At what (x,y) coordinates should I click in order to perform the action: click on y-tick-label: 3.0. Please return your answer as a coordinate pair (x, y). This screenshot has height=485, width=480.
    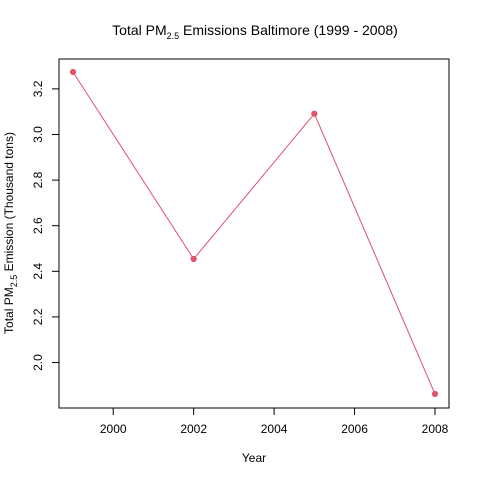
    Looking at the image, I should click on (38, 134).